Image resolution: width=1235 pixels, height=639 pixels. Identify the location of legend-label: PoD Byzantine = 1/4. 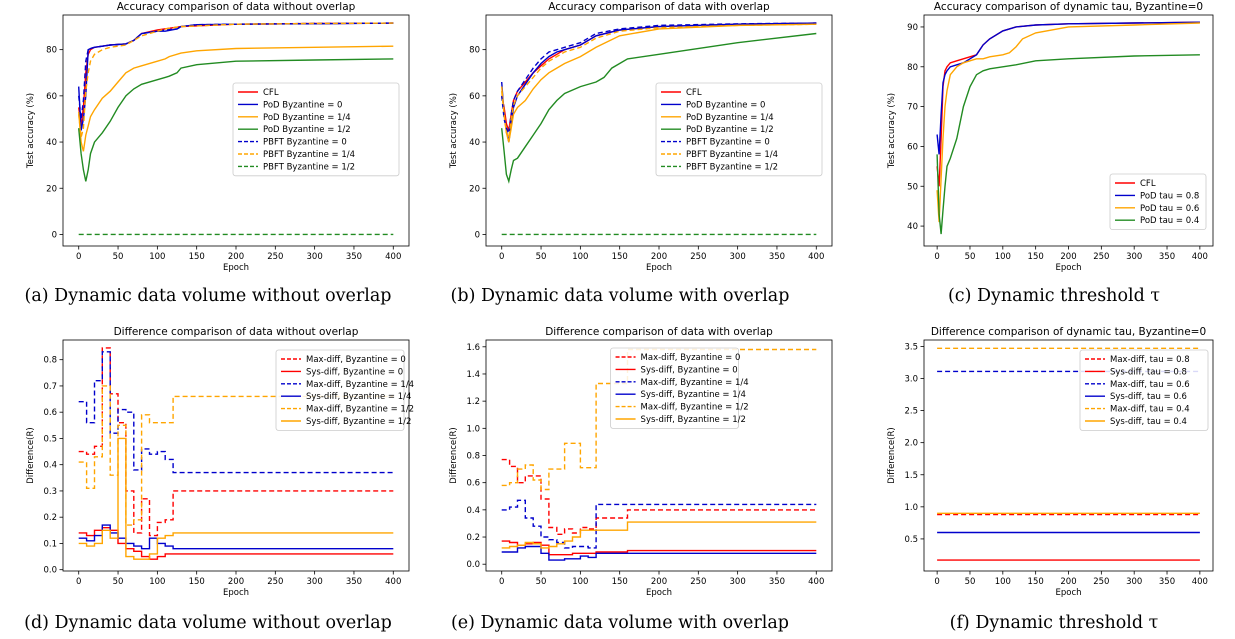
(307, 118).